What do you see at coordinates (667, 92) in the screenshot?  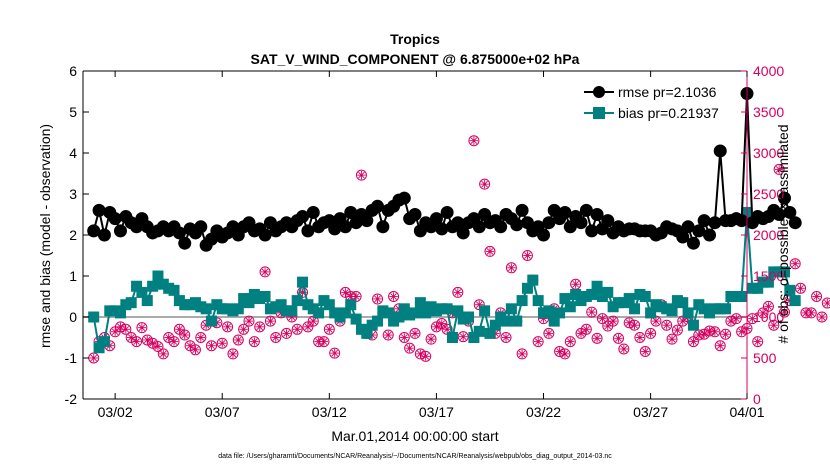 I see `legend-rmse-label: rmse pr=2.1036` at bounding box center [667, 92].